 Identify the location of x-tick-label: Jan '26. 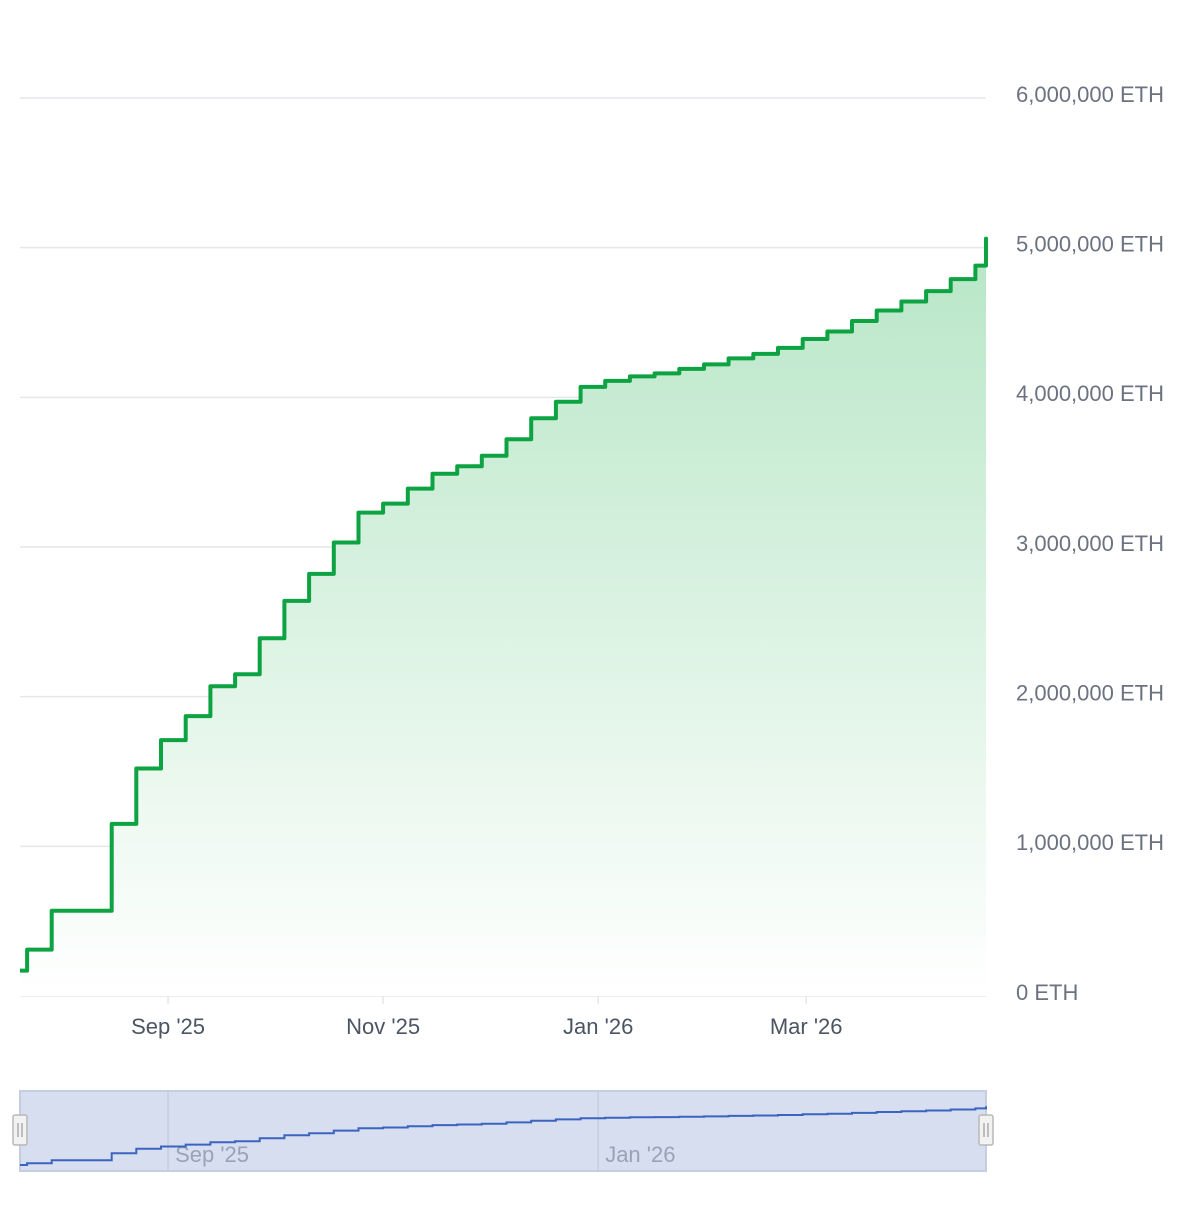
(598, 1026).